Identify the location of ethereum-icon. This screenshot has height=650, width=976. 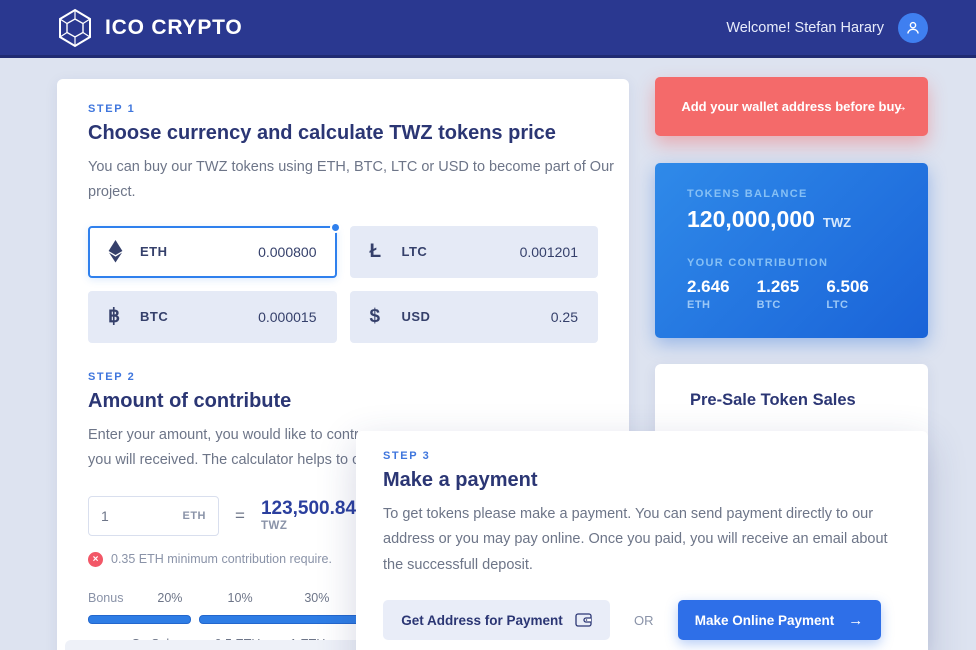
(121, 251).